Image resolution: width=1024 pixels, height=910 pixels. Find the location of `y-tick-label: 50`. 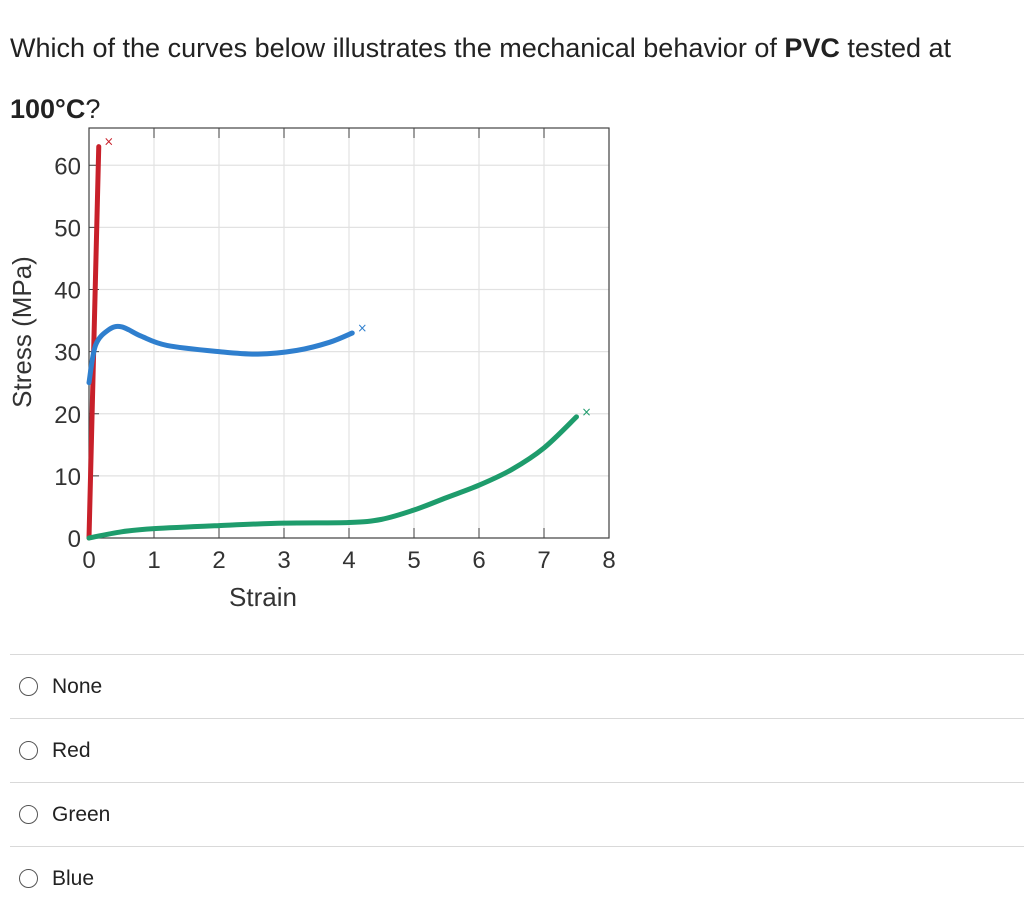

y-tick-label: 50 is located at coordinates (67, 228).